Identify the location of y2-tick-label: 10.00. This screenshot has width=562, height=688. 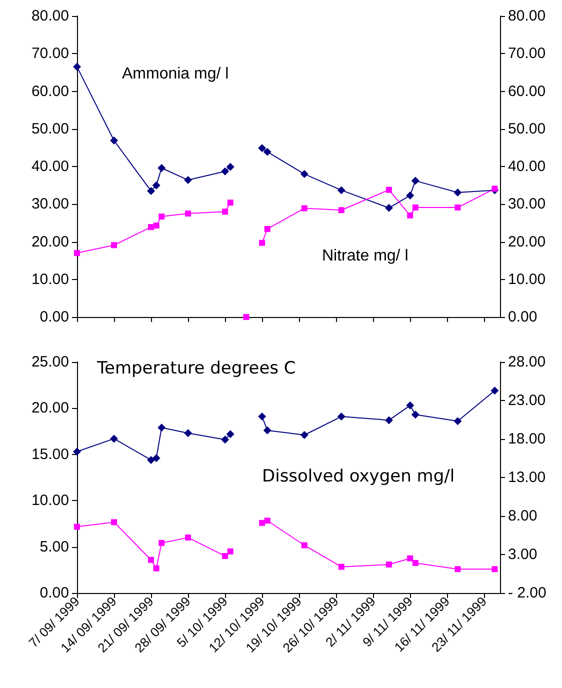
(527, 279).